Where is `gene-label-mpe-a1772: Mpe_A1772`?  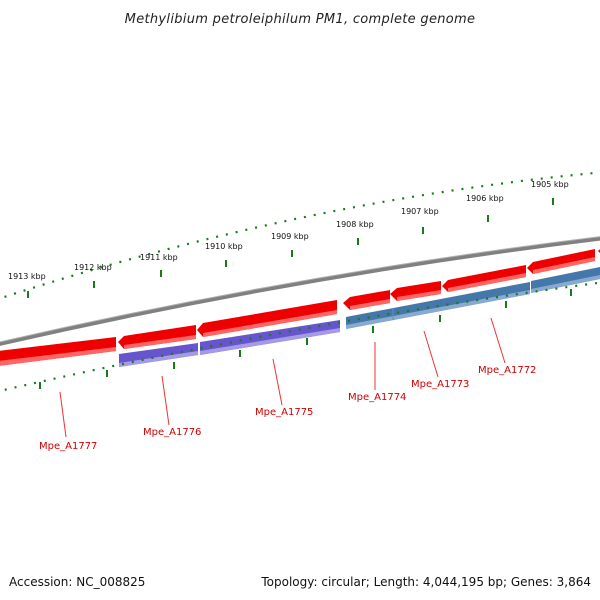
gene-label-mpe-a1772: Mpe_A1772 is located at coordinates (507, 370).